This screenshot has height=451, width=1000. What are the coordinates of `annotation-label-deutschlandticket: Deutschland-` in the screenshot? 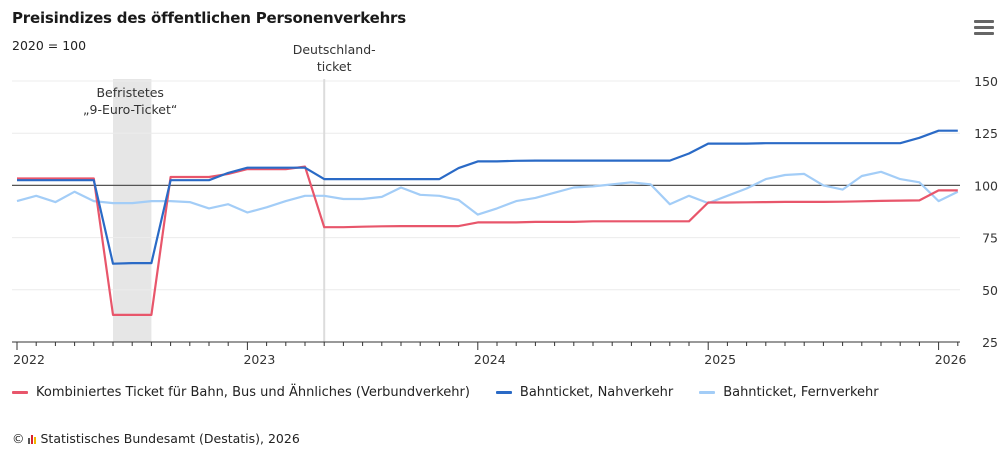 It's located at (334, 49).